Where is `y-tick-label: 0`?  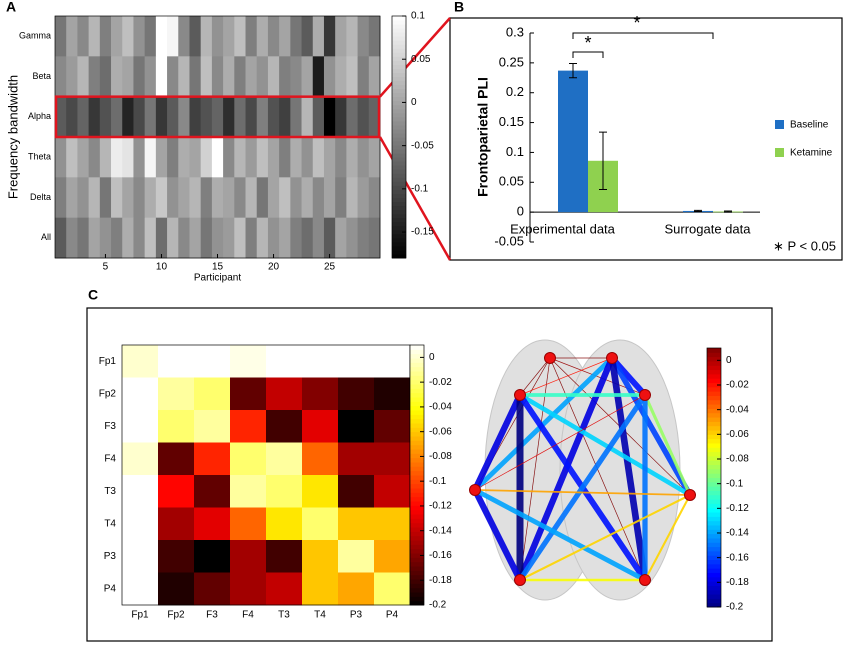 y-tick-label: 0 is located at coordinates (520, 211).